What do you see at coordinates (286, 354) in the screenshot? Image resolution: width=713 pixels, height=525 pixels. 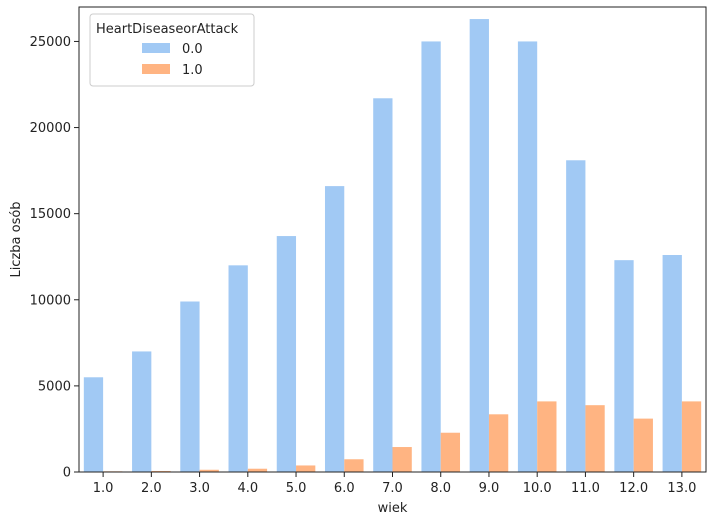 I see `bar-0.0-5.0` at bounding box center [286, 354].